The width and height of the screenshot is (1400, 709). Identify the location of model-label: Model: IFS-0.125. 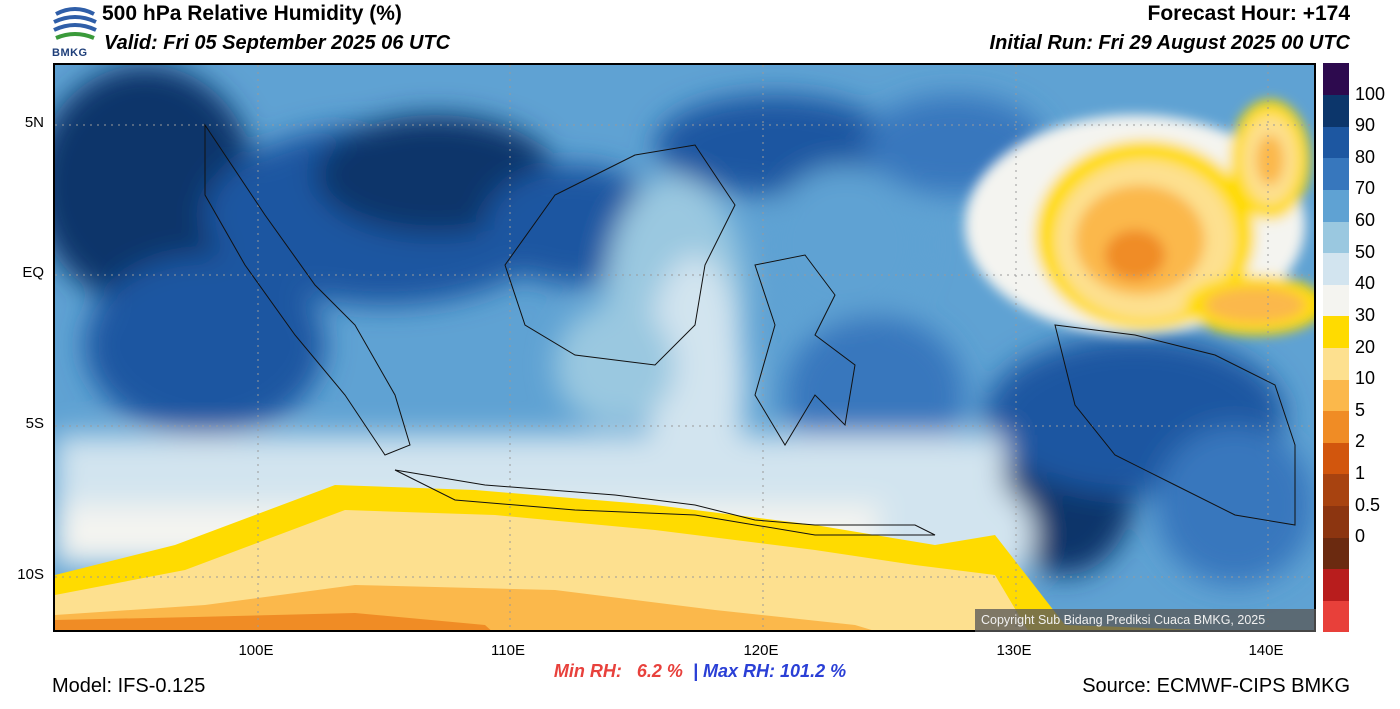
(129, 686).